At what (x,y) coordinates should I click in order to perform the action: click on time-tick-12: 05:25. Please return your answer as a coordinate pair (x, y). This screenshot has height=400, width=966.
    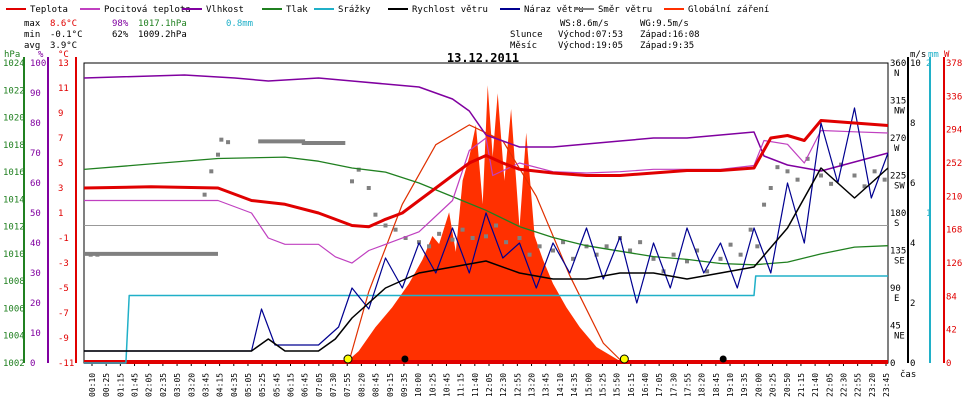
    Looking at the image, I should click on (262, 385).